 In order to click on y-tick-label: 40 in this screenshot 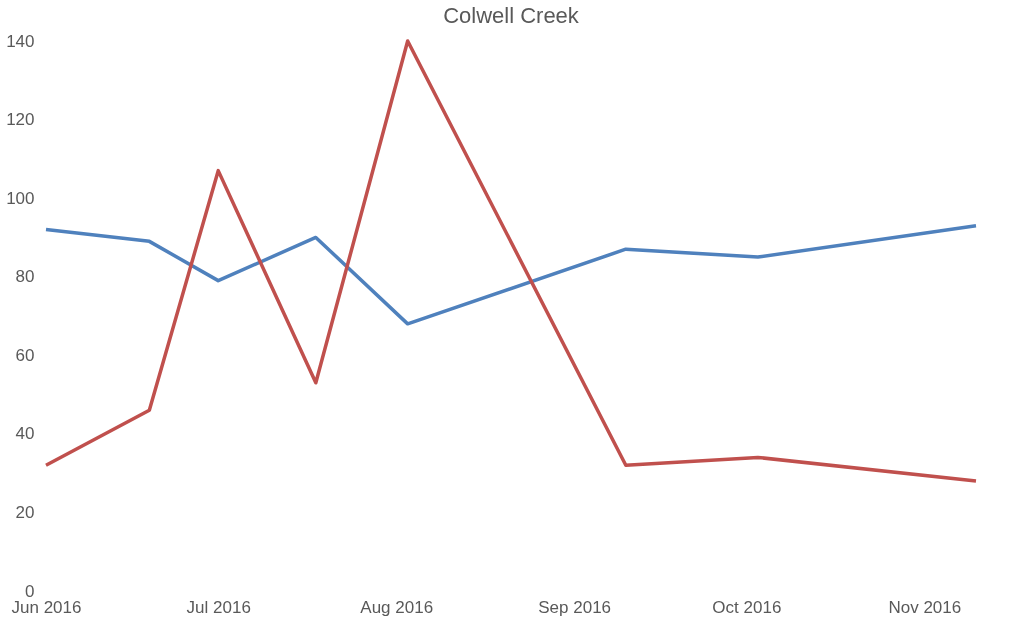, I will do `click(25, 434)`.